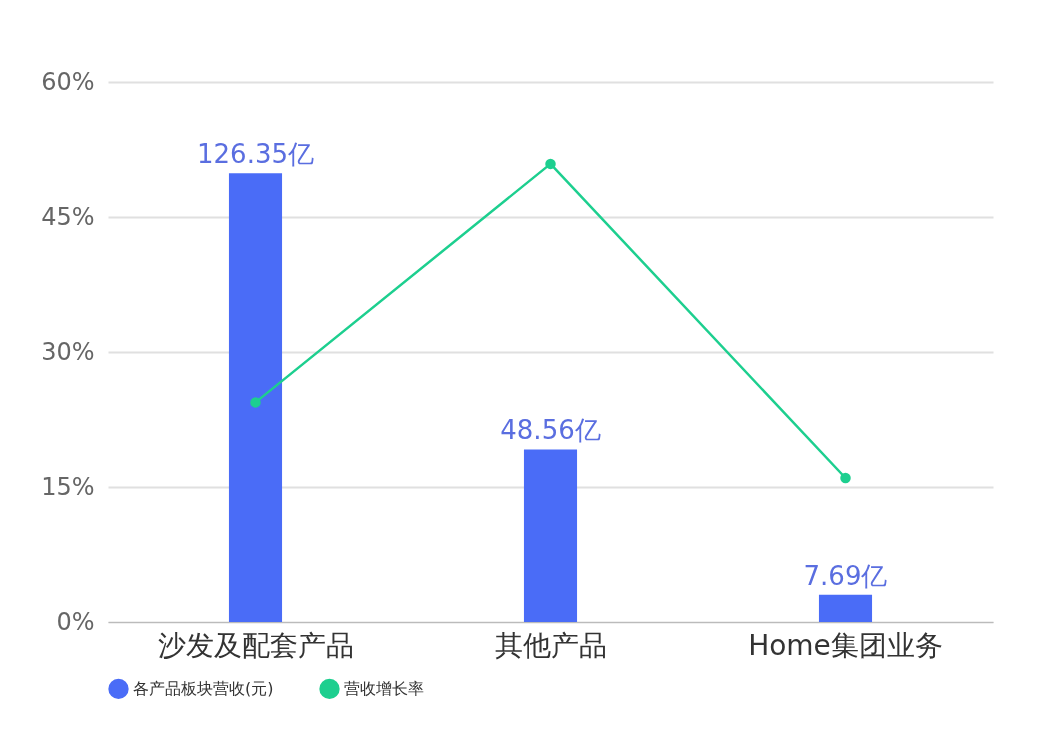 This screenshot has width=1043, height=744. I want to click on data-label: 48.56亿, so click(550, 430).